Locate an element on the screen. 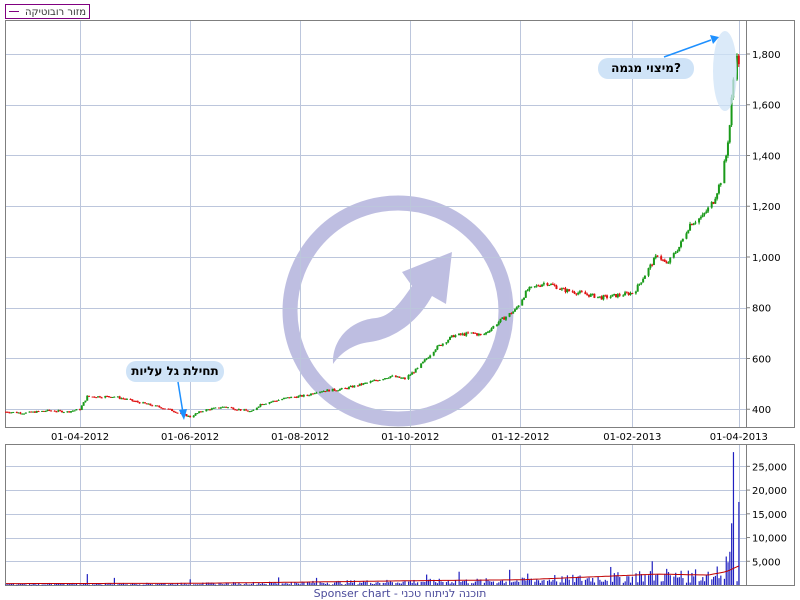 The height and width of the screenshot is (600, 800). price-y-tick-label: 600 is located at coordinates (761, 359).